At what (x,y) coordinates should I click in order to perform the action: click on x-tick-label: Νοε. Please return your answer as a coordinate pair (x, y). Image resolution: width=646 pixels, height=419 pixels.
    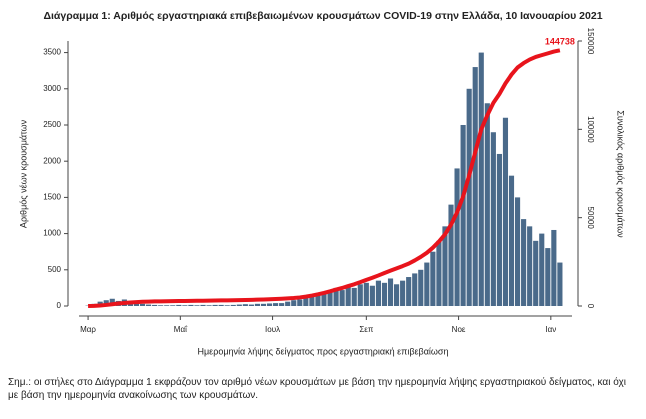
    Looking at the image, I should click on (459, 329).